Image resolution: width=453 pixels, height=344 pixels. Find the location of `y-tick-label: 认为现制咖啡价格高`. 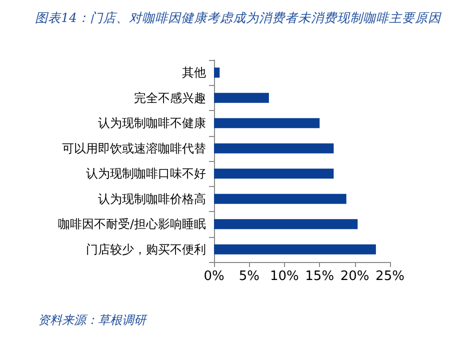

y-tick-label: 认为现制咖啡价格高 is located at coordinates (152, 199).